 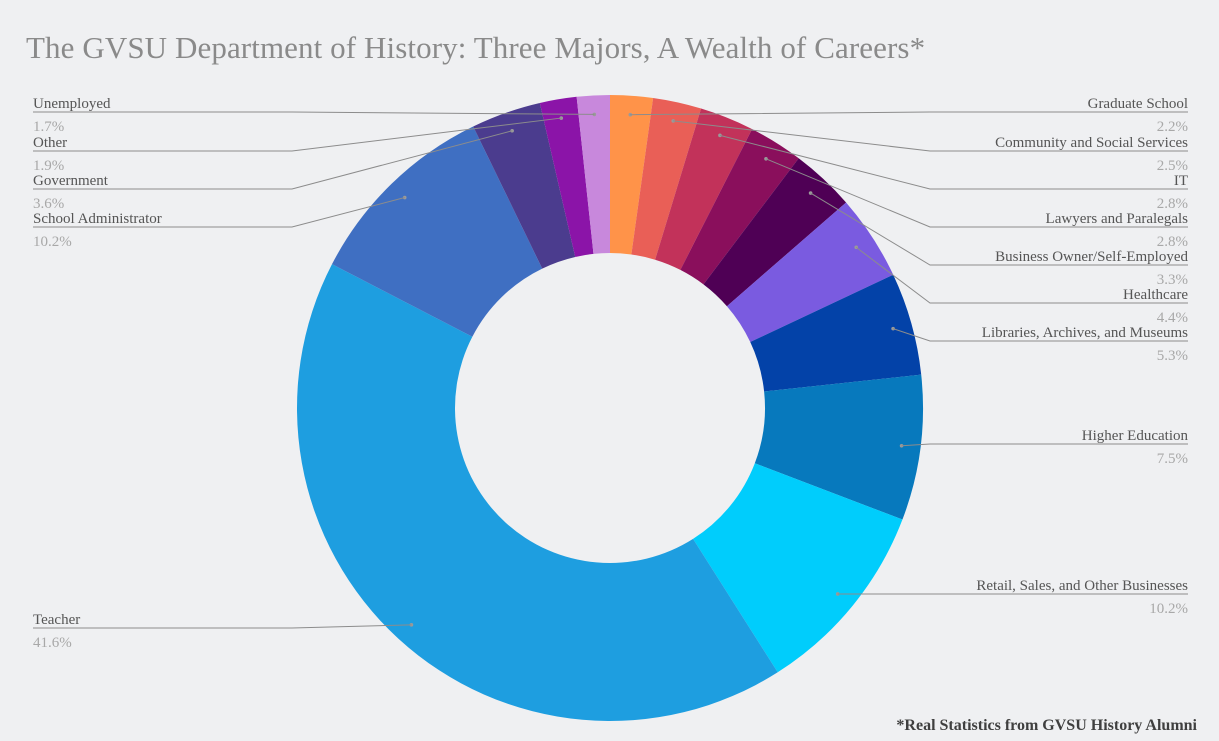 What do you see at coordinates (1172, 127) in the screenshot?
I see `value-label-graduate-school: 2.2%` at bounding box center [1172, 127].